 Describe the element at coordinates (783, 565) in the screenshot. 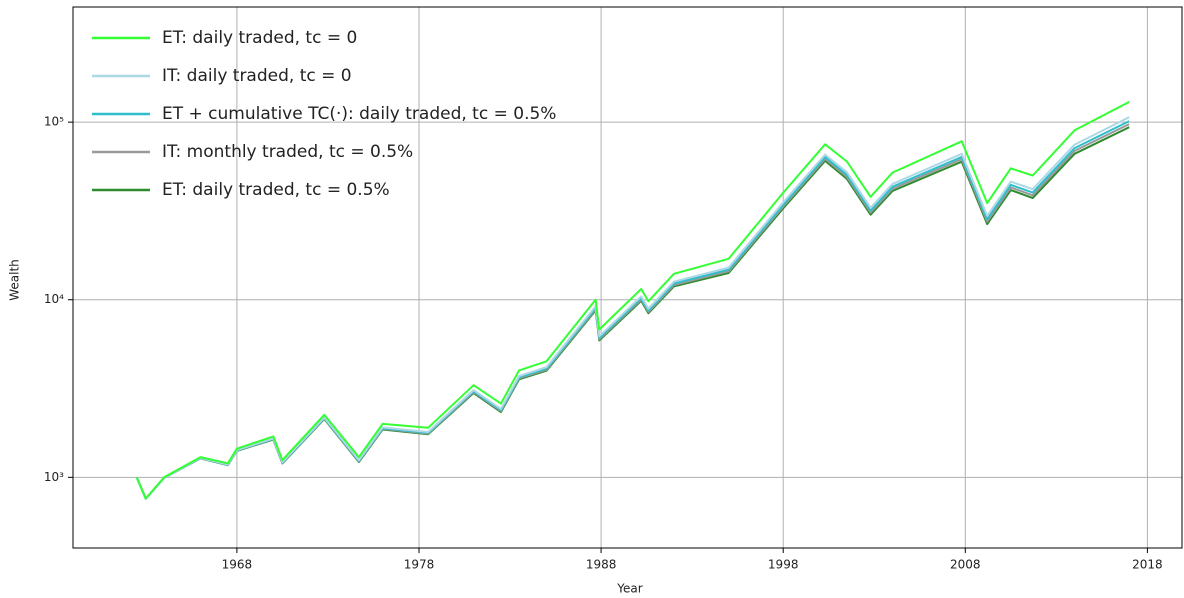

I see `x-tick-label: 1998` at that location.